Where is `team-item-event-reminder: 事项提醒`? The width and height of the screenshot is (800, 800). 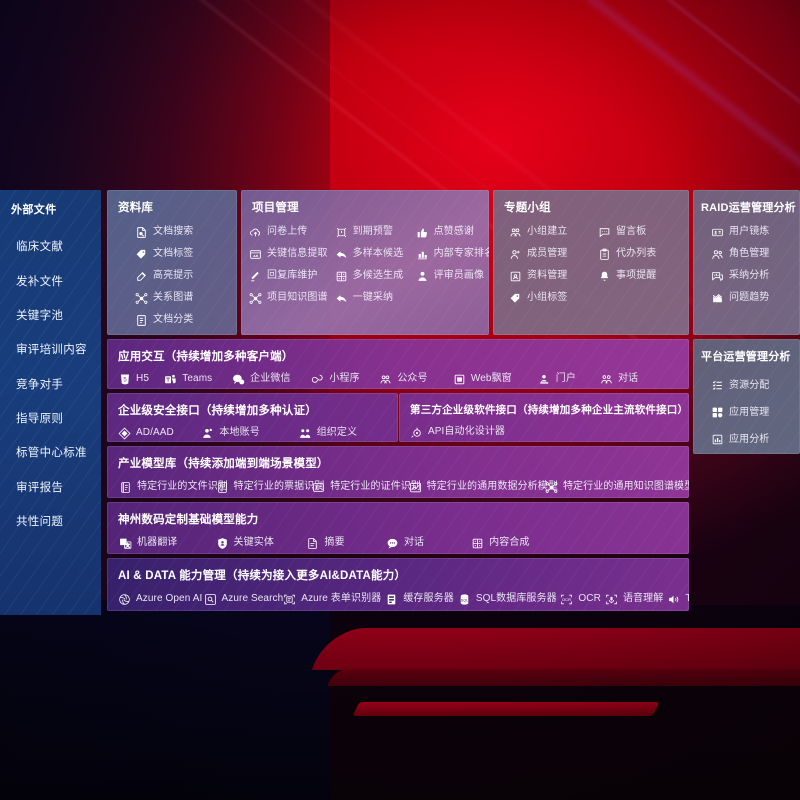
team-item-event-reminder: 事项提醒 is located at coordinates (640, 276).